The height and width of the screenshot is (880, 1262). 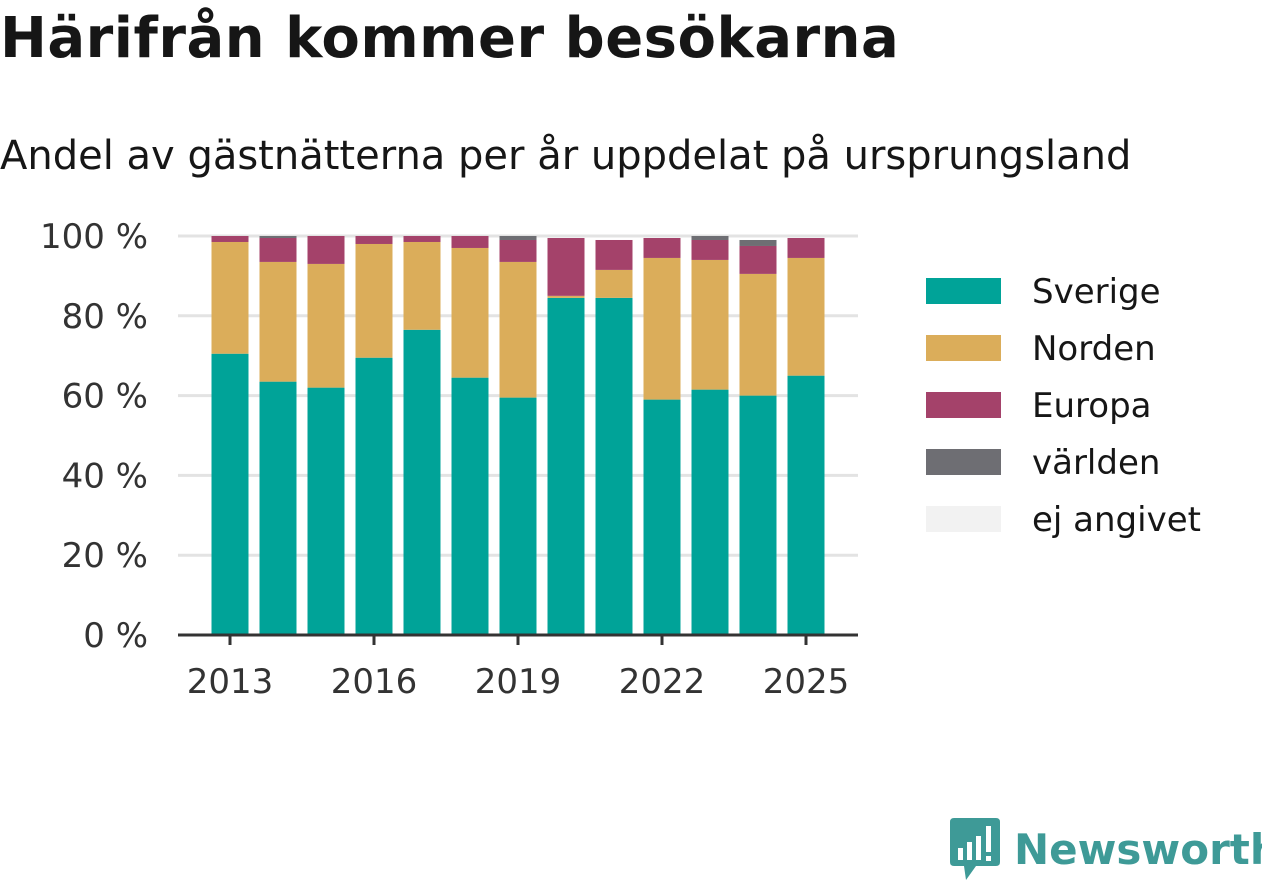 I want to click on x-tick-label: 2013, so click(x=230, y=682).